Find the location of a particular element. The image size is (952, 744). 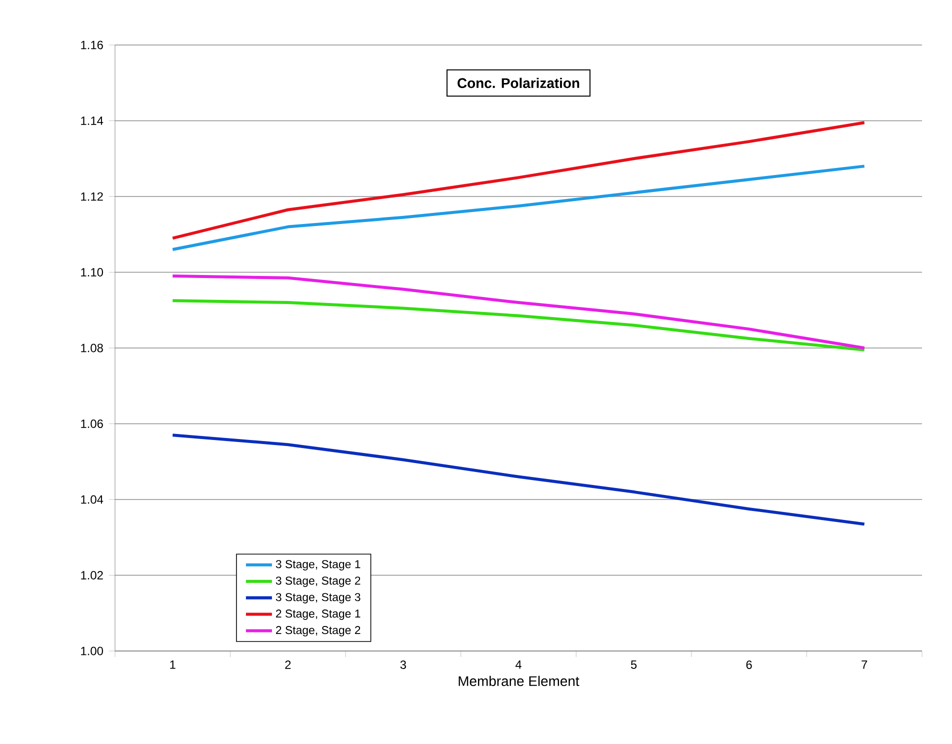

y-tick-label: 1.16 is located at coordinates (92, 45).